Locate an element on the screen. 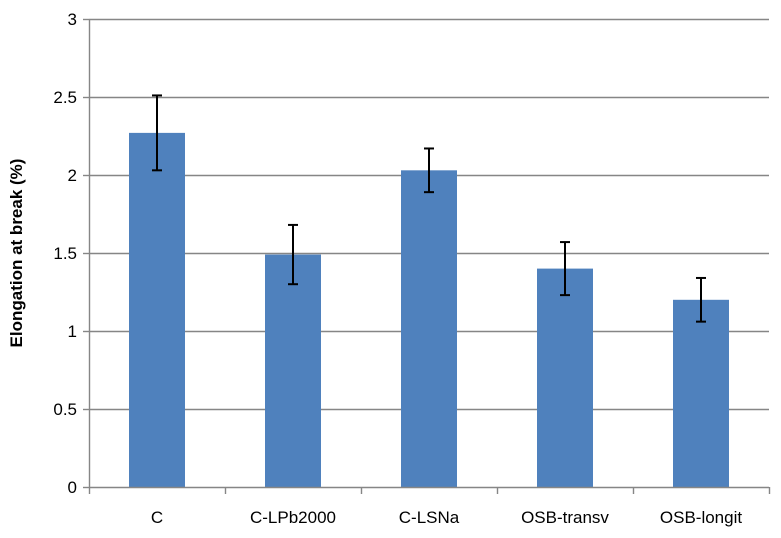 This screenshot has width=781, height=538. x-tick-label-2: C-LSNa is located at coordinates (429, 517).